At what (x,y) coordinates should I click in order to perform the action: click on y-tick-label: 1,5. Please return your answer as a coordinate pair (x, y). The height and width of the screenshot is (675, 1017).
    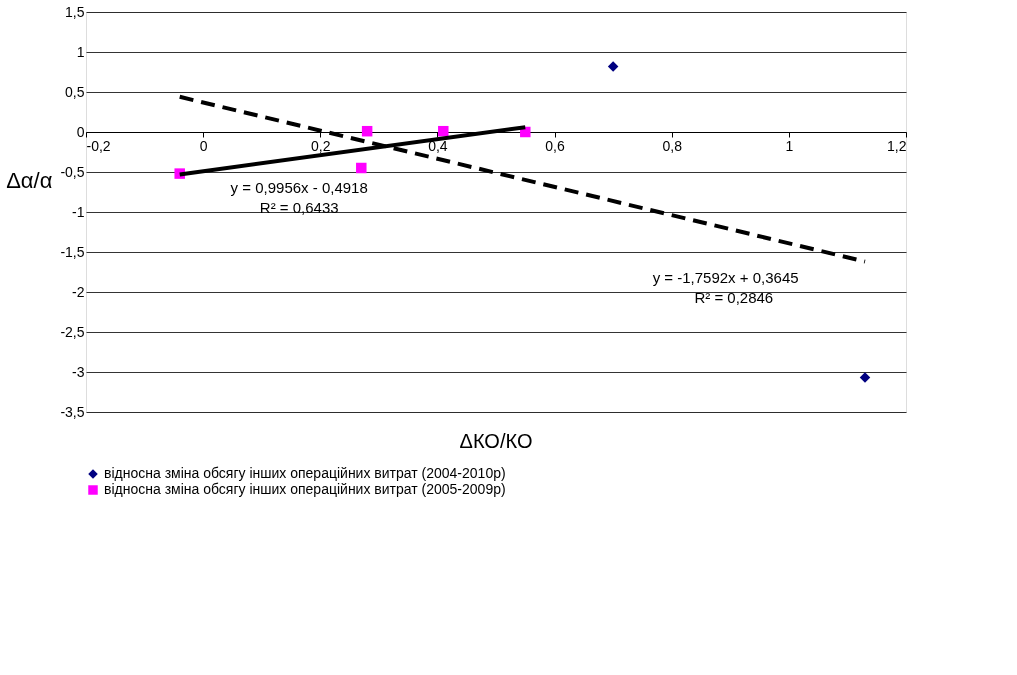
    Looking at the image, I should click on (75, 11).